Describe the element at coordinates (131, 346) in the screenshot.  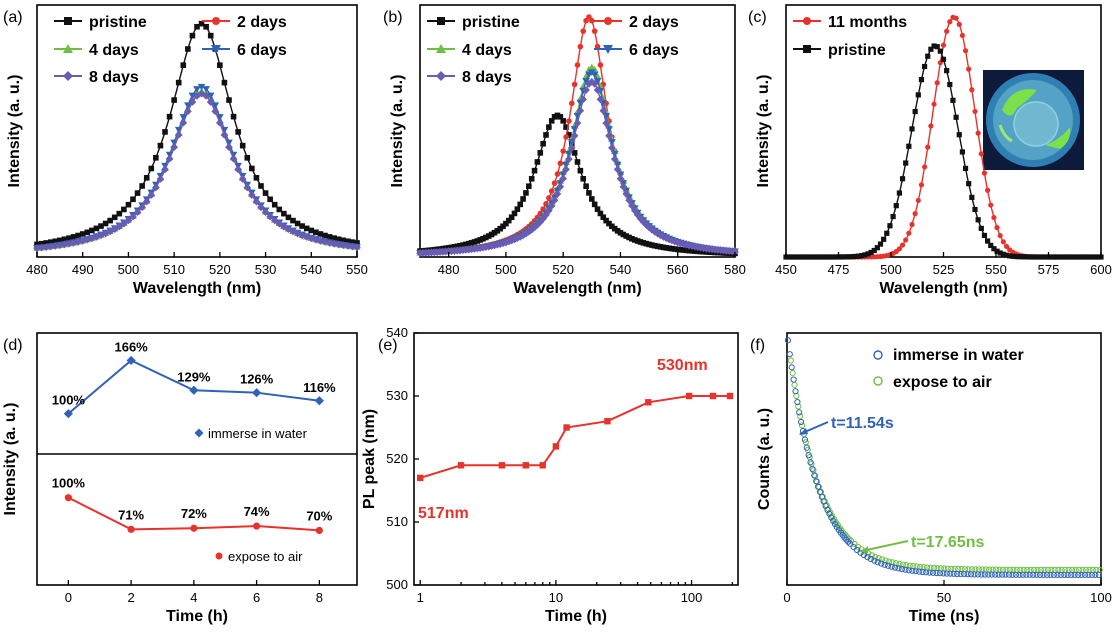
I see `data-label: 166%` at that location.